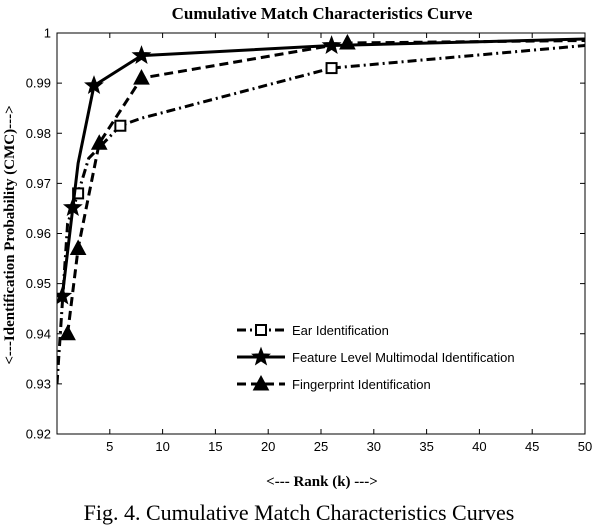 This screenshot has width=598, height=532. What do you see at coordinates (10, 234) in the screenshot?
I see `y-axis-label: <---Identification Probability (CMC)--->` at bounding box center [10, 234].